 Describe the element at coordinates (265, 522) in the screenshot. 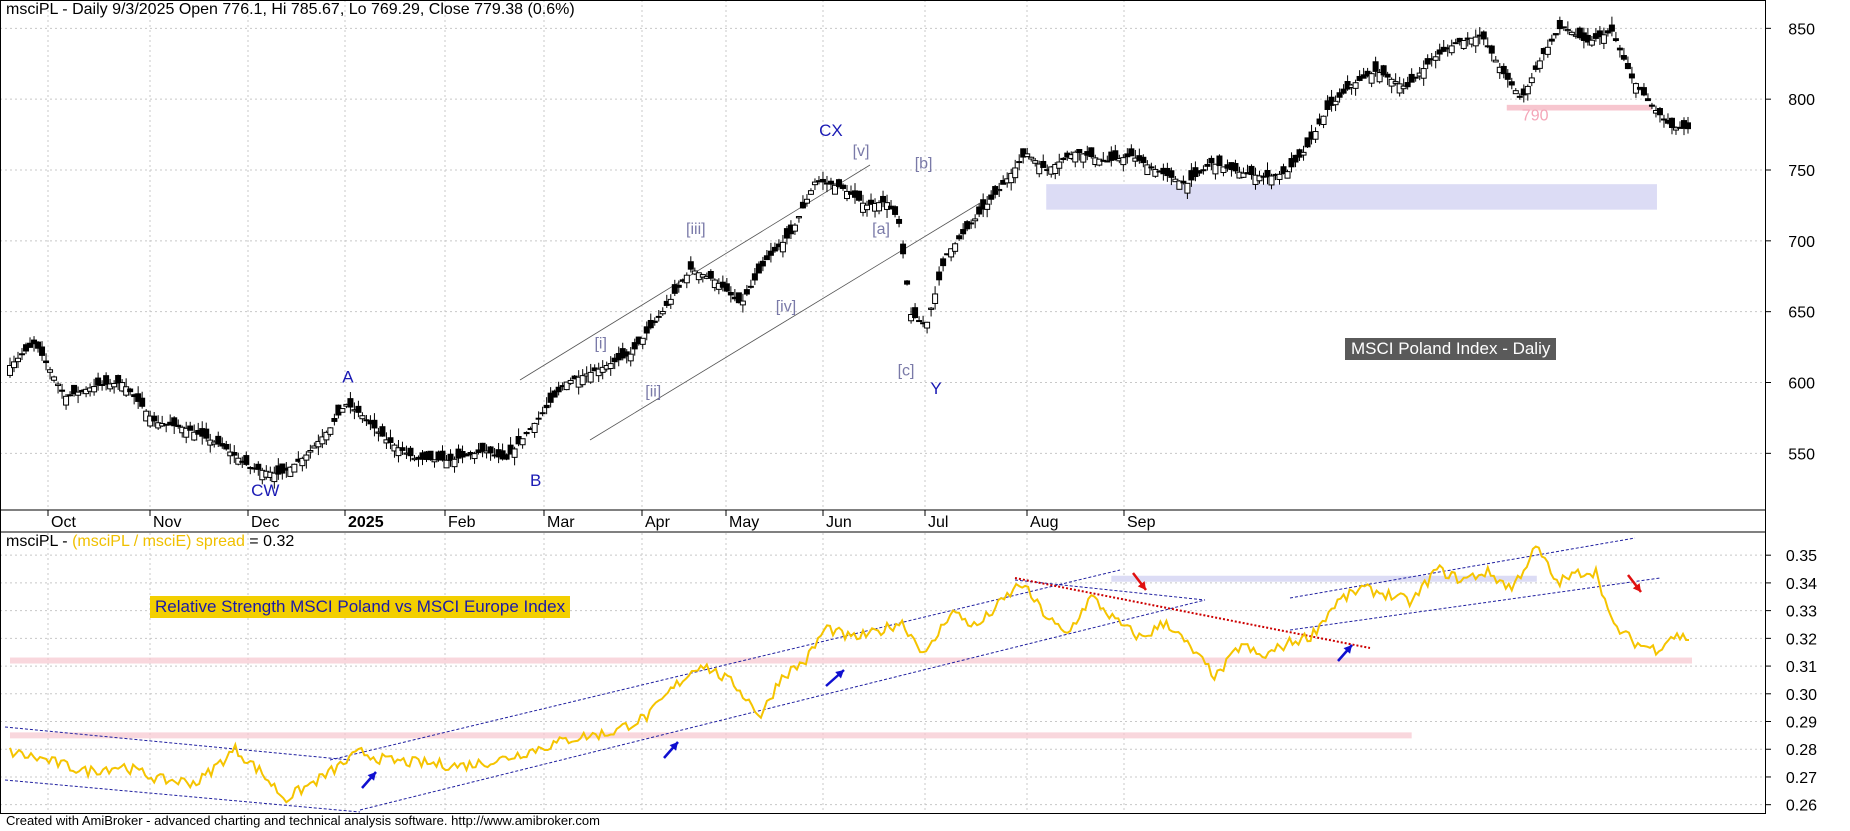

I see `x-tick-label: Dec` at that location.